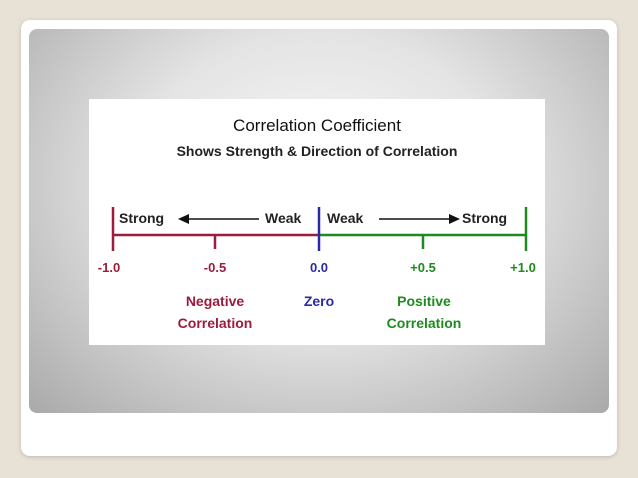 This screenshot has height=478, width=638. I want to click on right-weak-label: Weak, so click(345, 218).